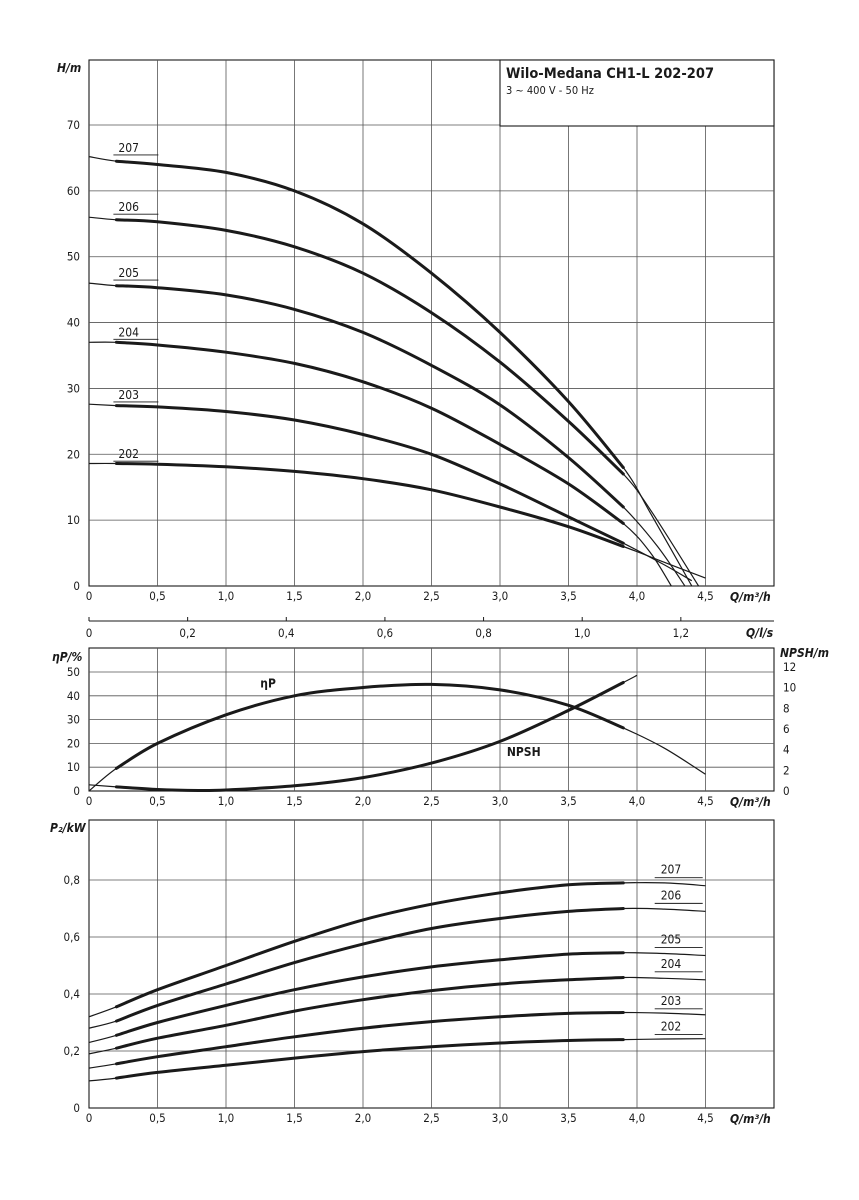  What do you see at coordinates (637, 801) in the screenshot?
I see `efficiency-x-tick-label: 4,0` at bounding box center [637, 801].